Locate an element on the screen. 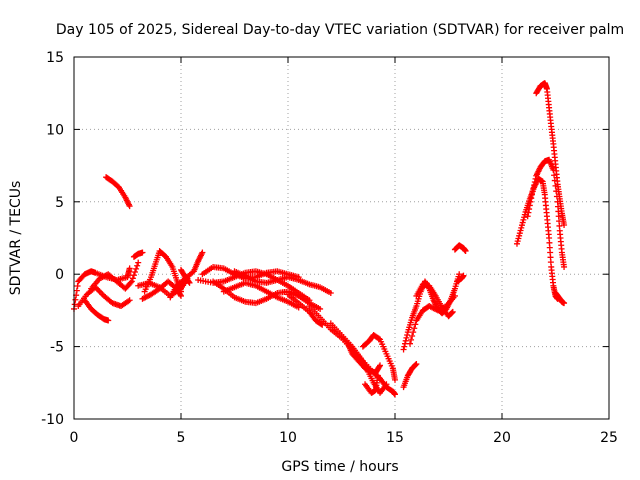 This screenshot has width=640, height=480. y-axis-label: SDTVAR / TECUs is located at coordinates (16, 238).